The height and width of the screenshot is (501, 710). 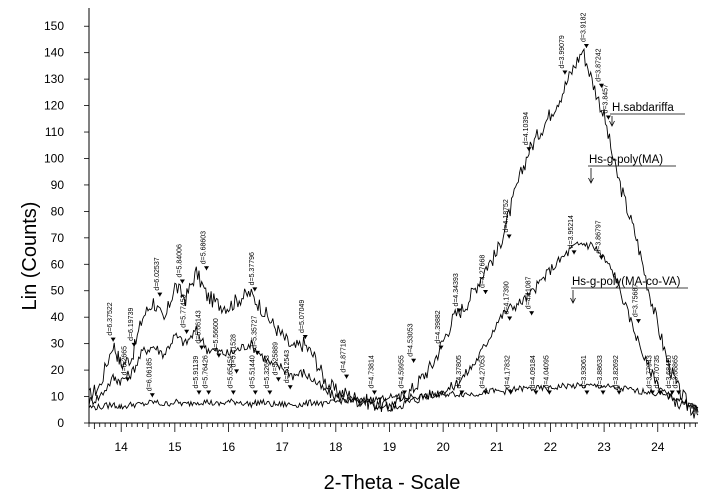 I want to click on peak-label: d=5.51440, so click(x=252, y=371).